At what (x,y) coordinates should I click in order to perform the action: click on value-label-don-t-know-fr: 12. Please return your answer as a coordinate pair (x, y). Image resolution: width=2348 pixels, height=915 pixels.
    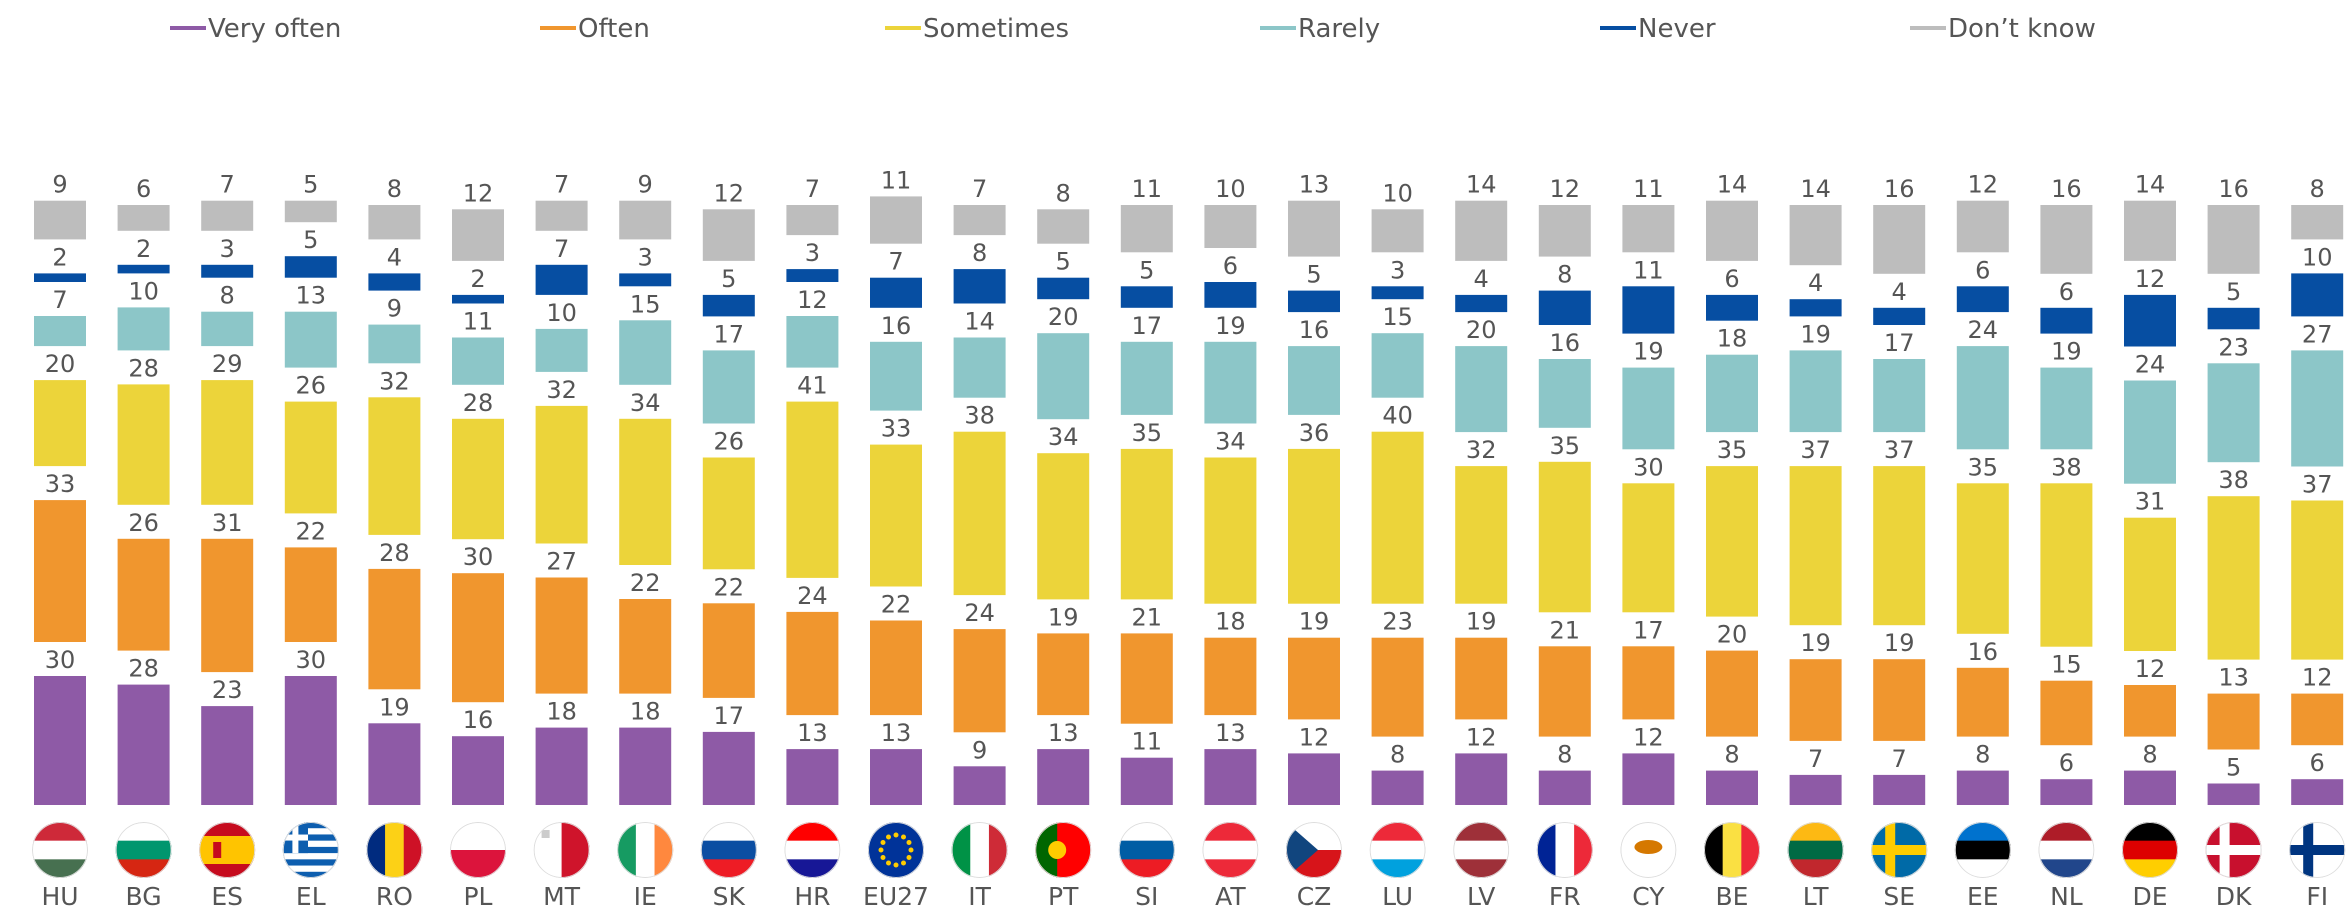
    Looking at the image, I should click on (1565, 189).